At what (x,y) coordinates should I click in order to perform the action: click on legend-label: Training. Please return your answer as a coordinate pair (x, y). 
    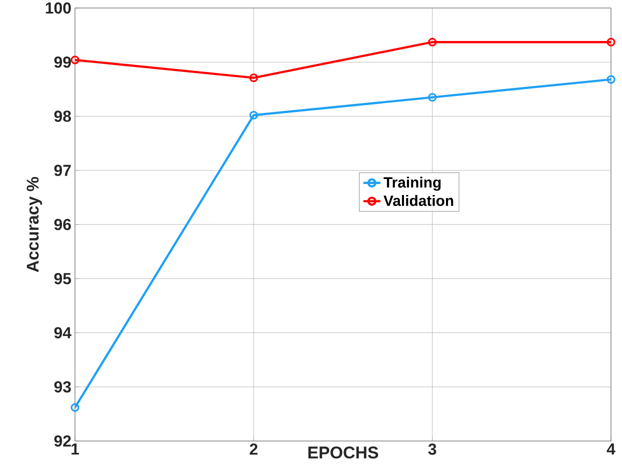
    Looking at the image, I should click on (412, 183).